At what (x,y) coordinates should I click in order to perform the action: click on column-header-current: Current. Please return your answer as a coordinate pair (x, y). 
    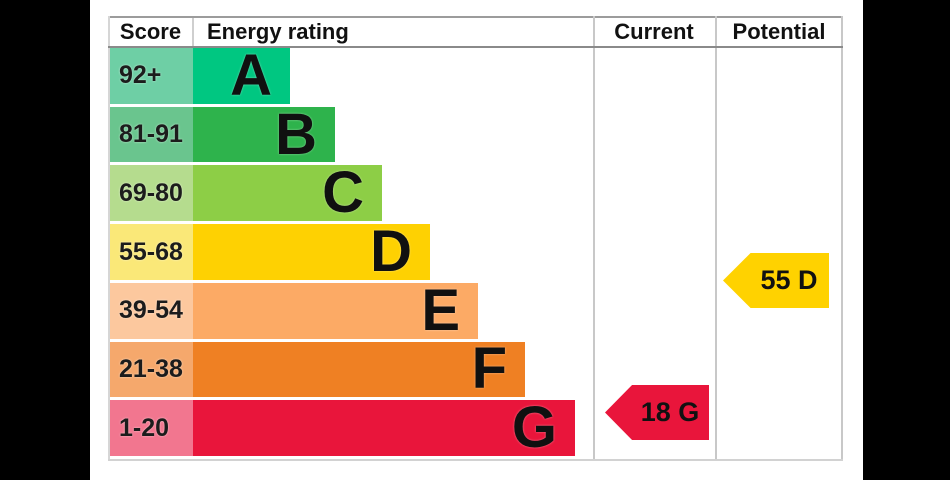
    Looking at the image, I should click on (654, 31).